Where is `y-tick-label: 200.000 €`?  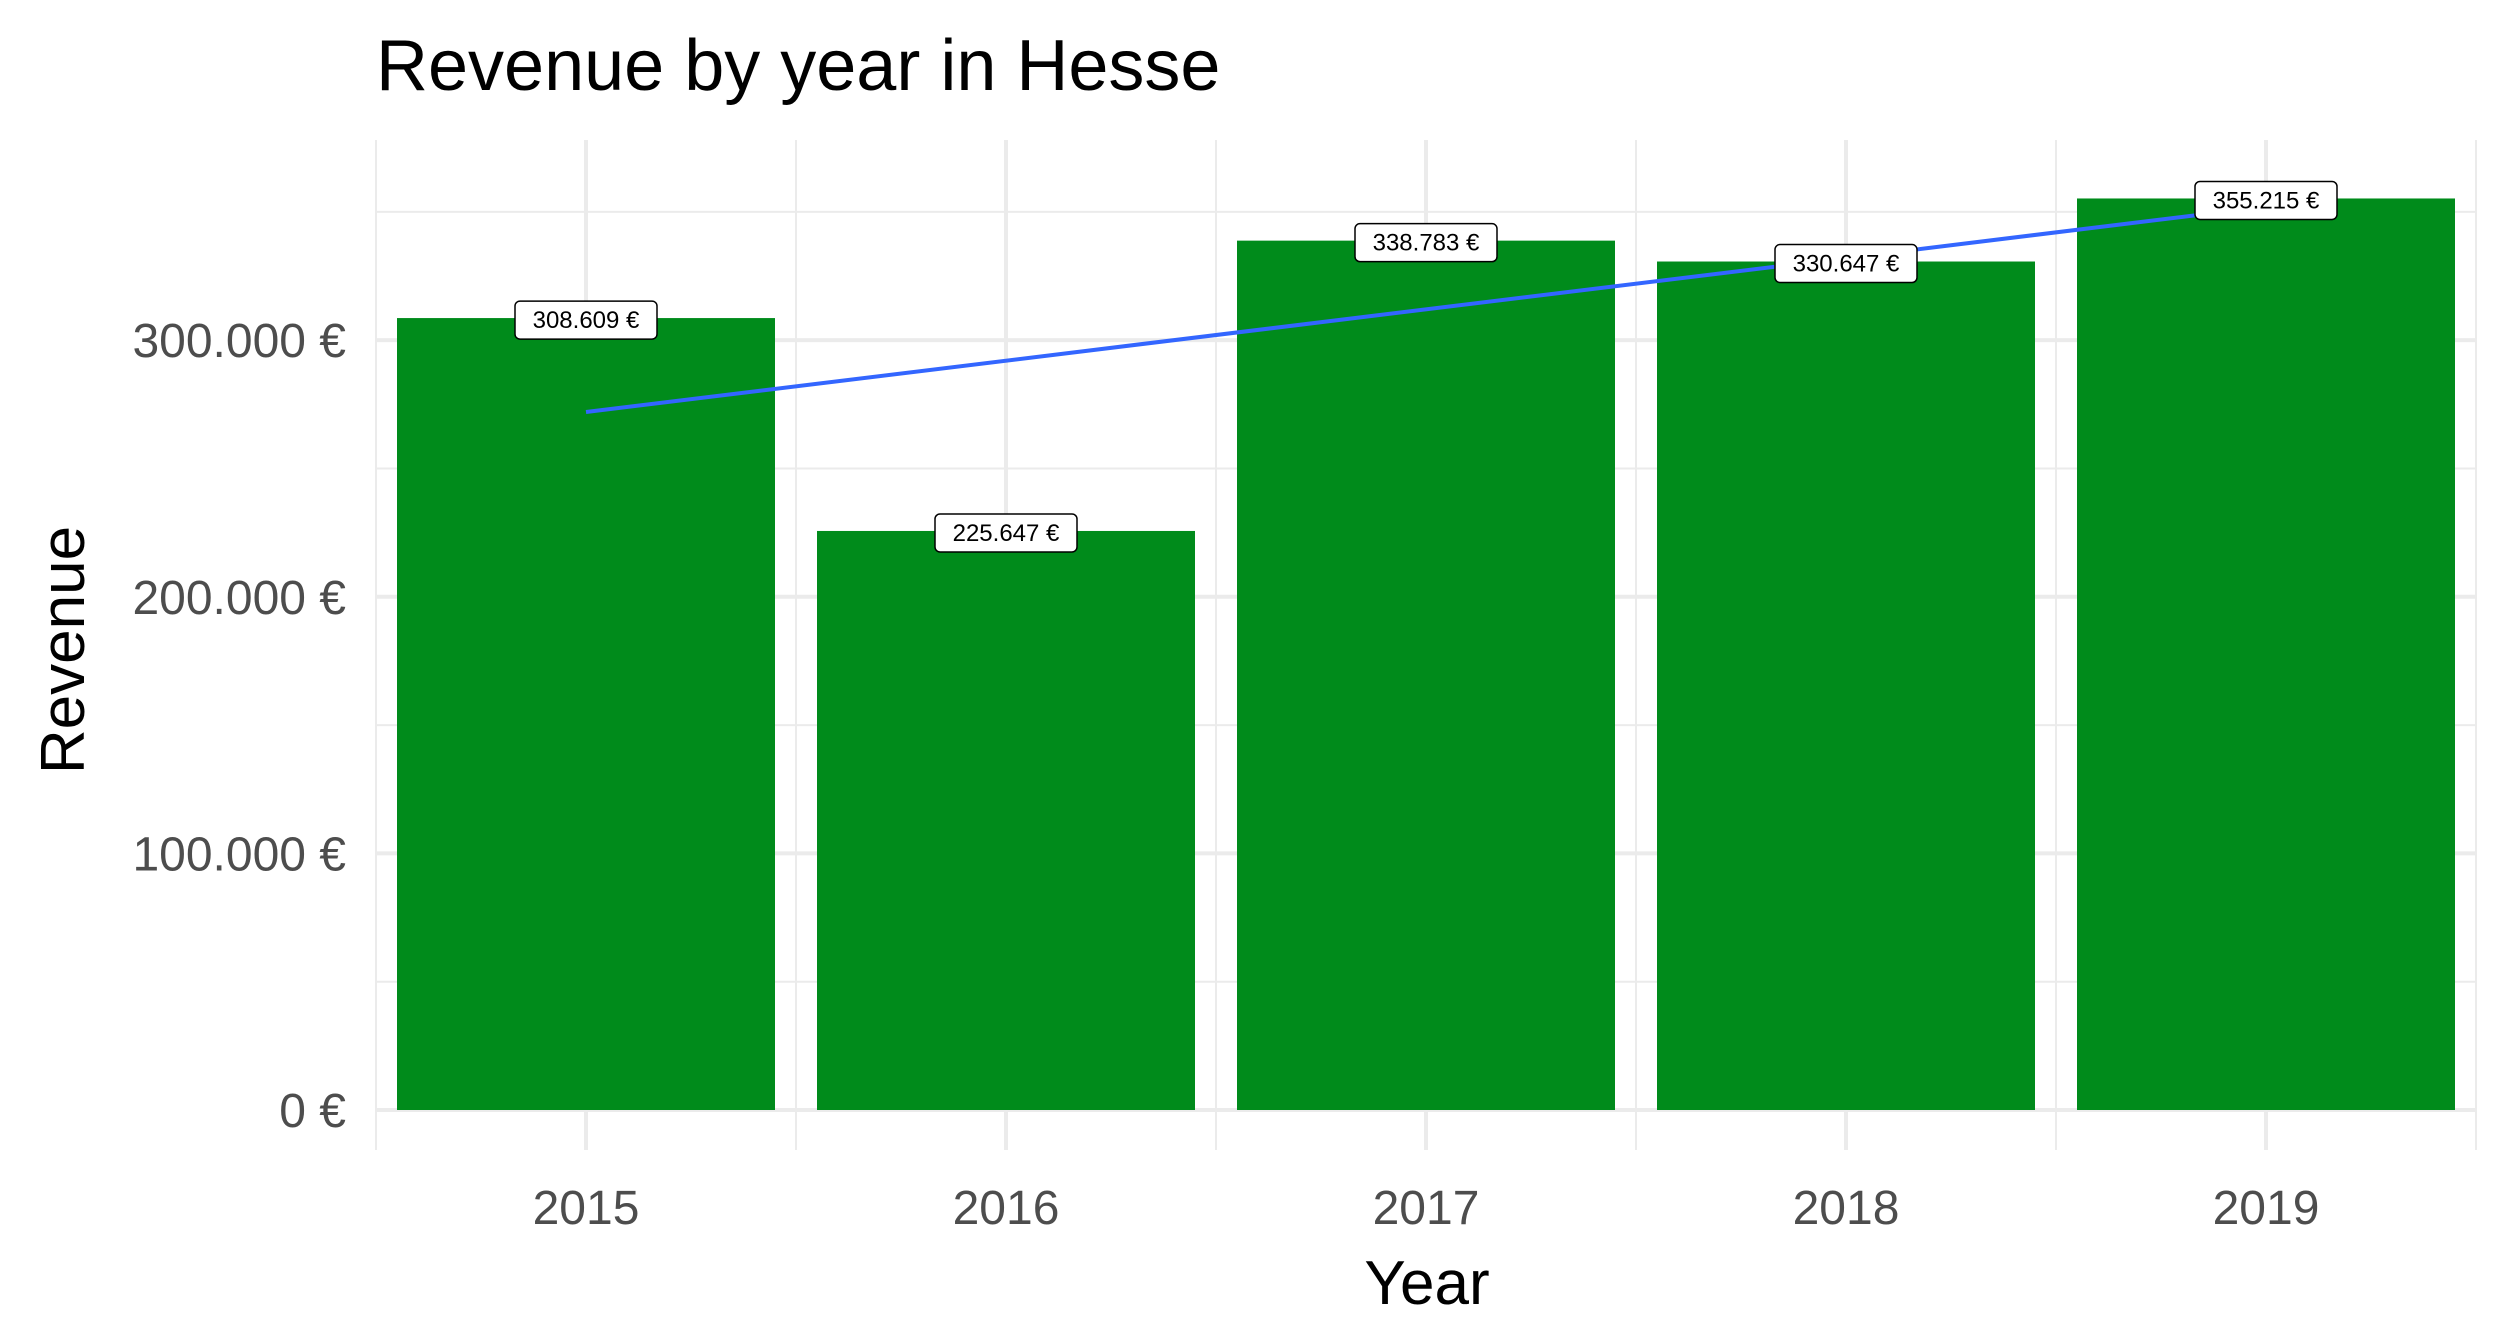
y-tick-label: 200.000 € is located at coordinates (239, 598).